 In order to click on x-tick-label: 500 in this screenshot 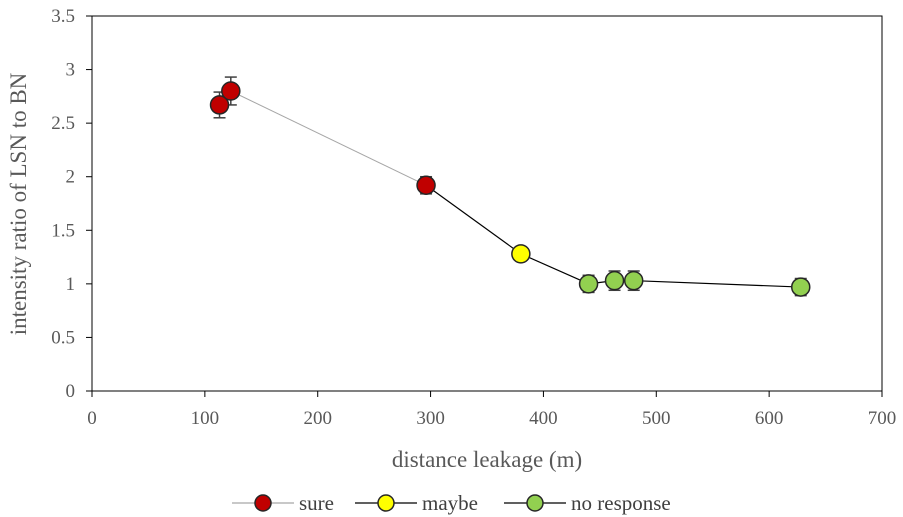, I will do `click(656, 418)`.